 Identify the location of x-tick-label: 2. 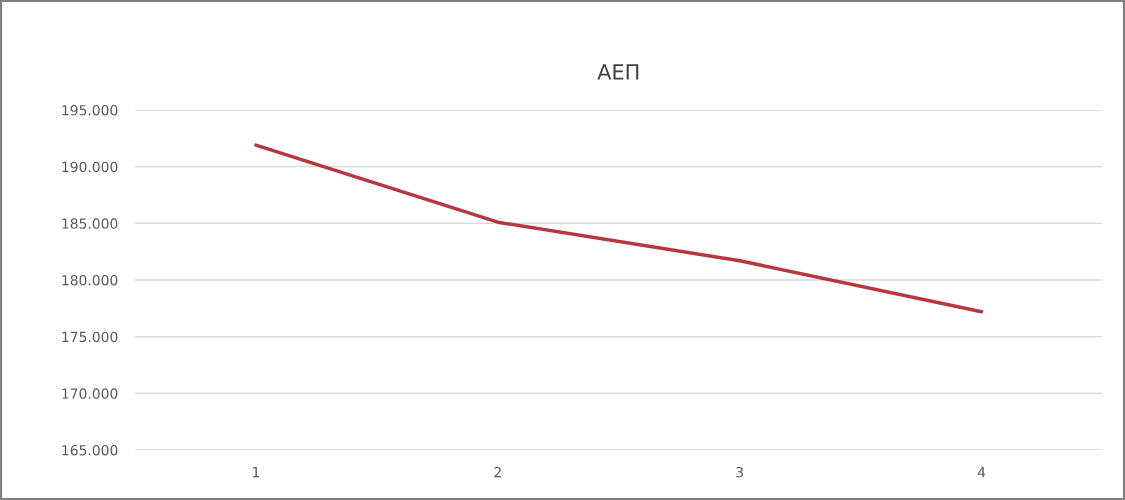
(497, 472).